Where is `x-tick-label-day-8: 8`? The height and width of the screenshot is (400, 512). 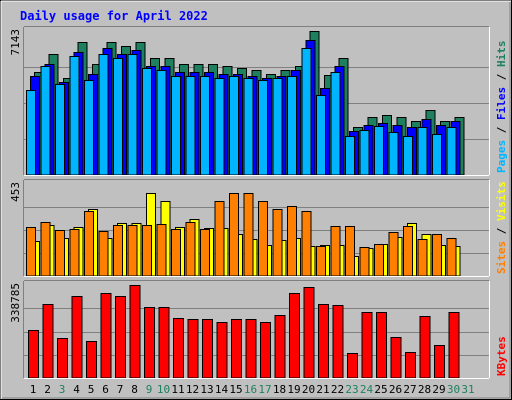
x-tick-label-day-8: 8 is located at coordinates (134, 389).